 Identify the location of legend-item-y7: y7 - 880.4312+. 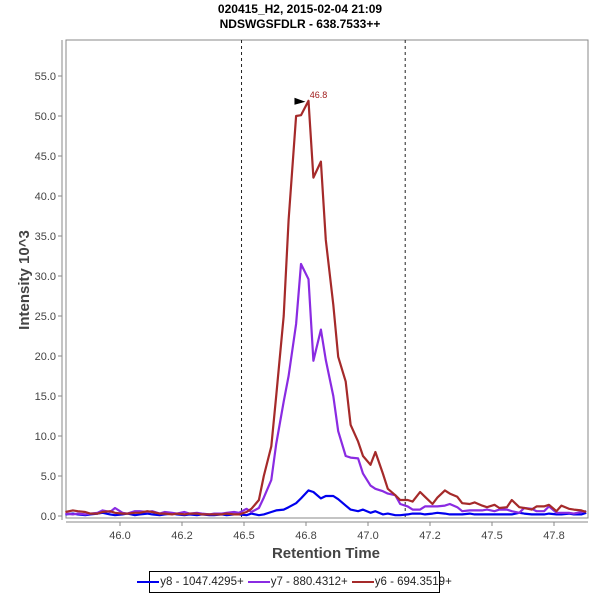
(297, 582).